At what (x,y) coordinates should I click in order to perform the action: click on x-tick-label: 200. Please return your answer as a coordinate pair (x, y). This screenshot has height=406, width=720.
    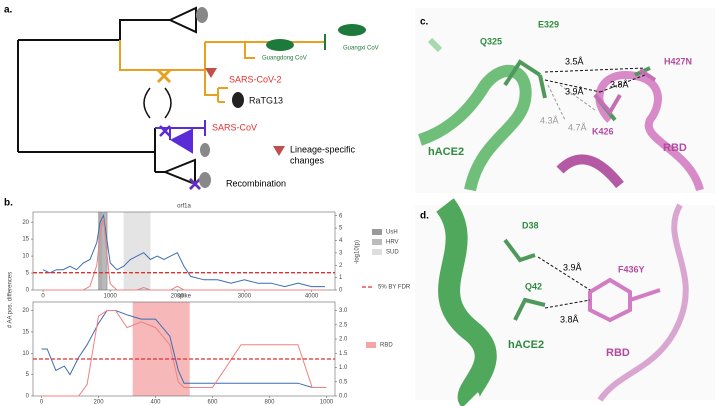
    Looking at the image, I should click on (99, 403).